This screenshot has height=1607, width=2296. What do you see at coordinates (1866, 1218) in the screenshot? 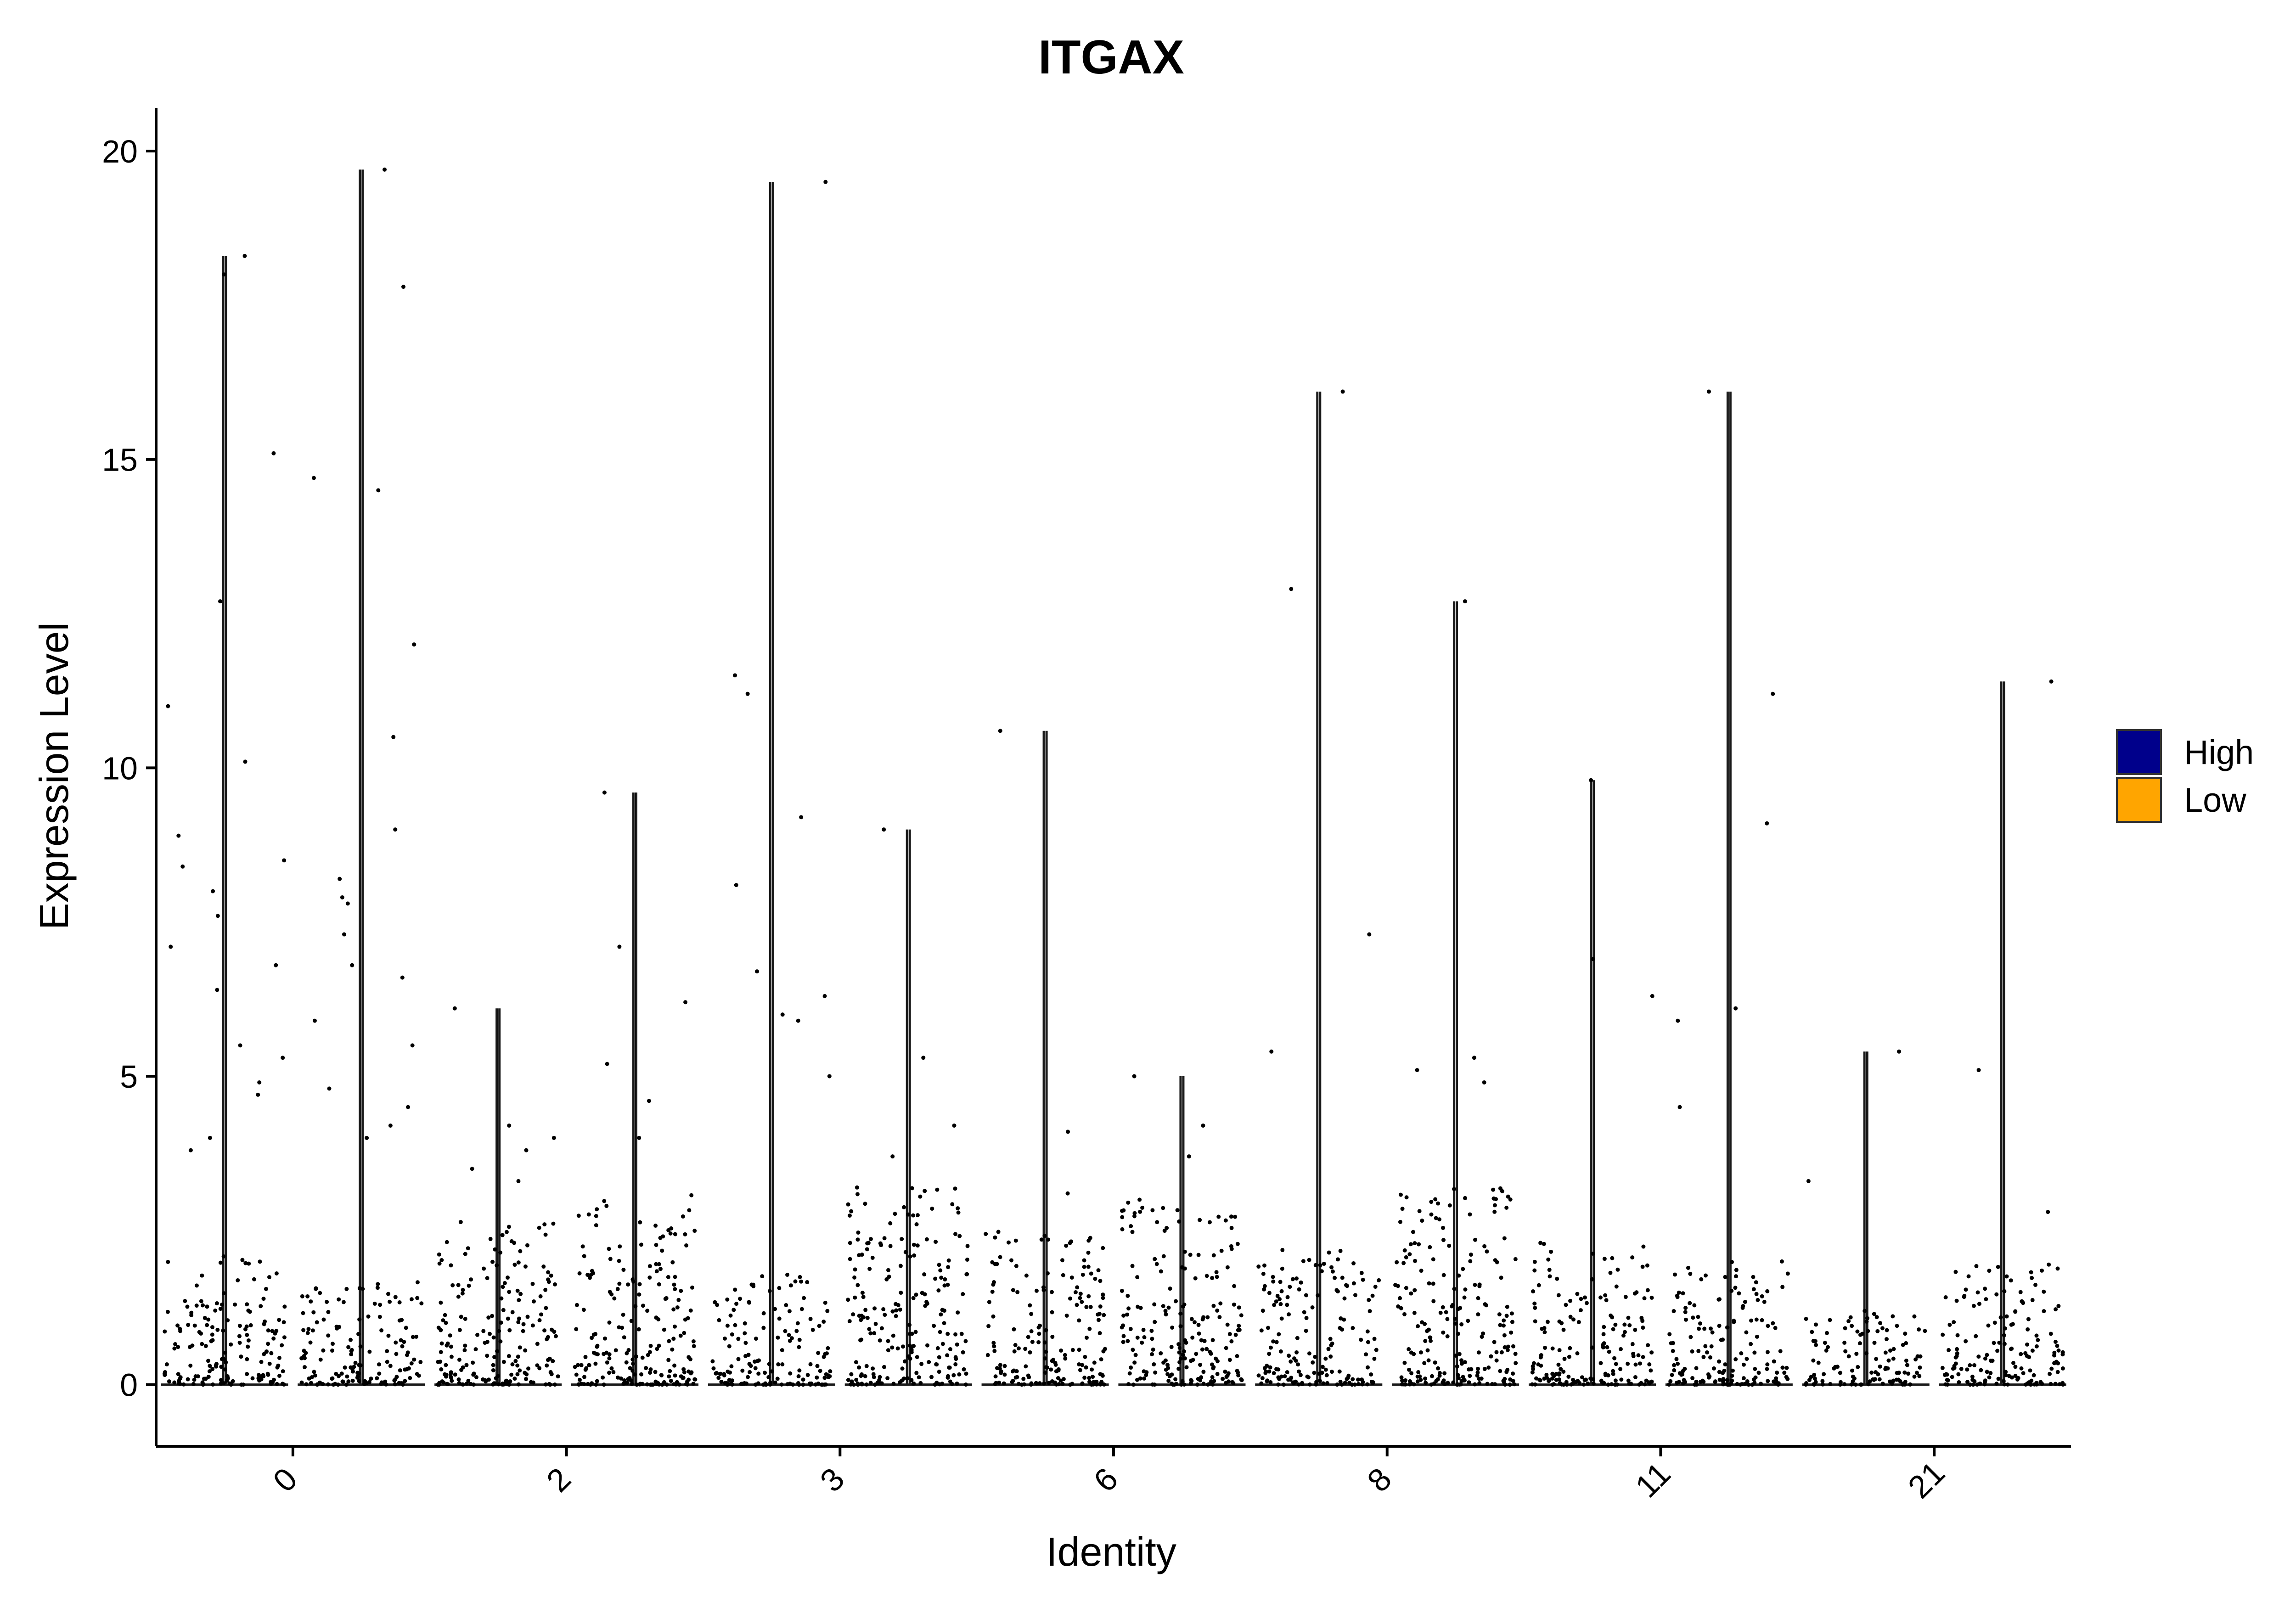
I see `violin-outline` at bounding box center [1866, 1218].